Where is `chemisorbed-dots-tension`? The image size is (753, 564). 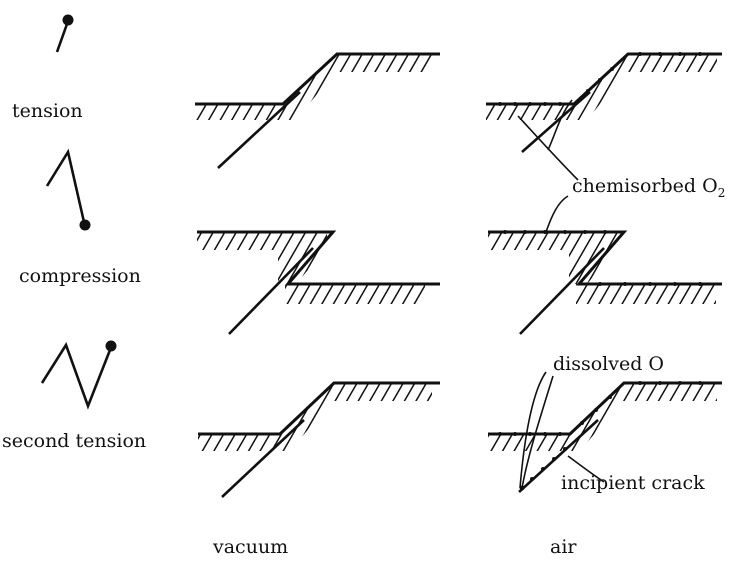 chemisorbed-dots-tension is located at coordinates (600, 79).